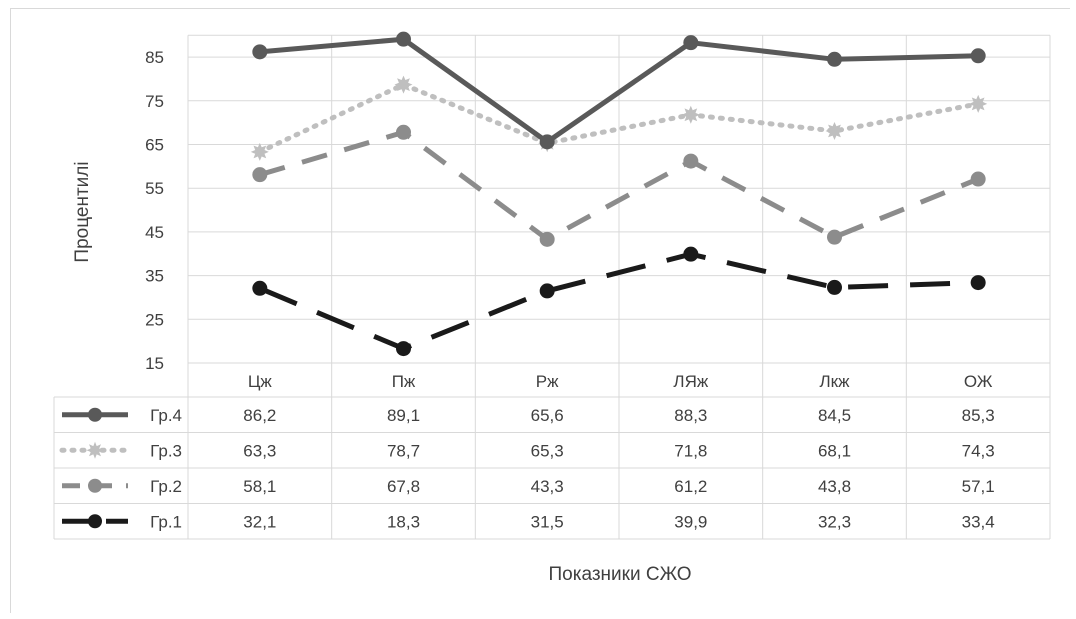  I want to click on legend-label: Гр.2, so click(166, 486).